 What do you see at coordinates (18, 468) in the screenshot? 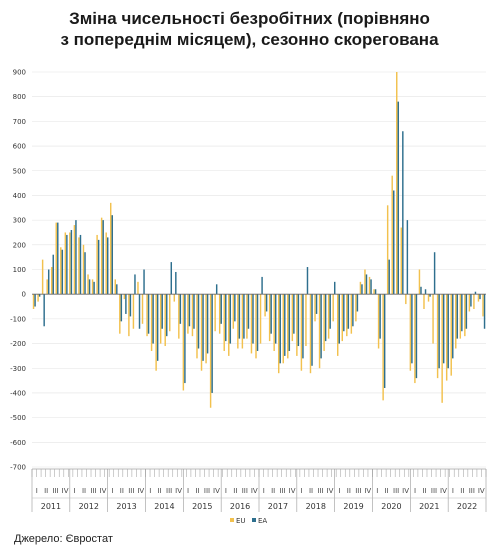
I see `y-tick-label: -700` at bounding box center [18, 468].